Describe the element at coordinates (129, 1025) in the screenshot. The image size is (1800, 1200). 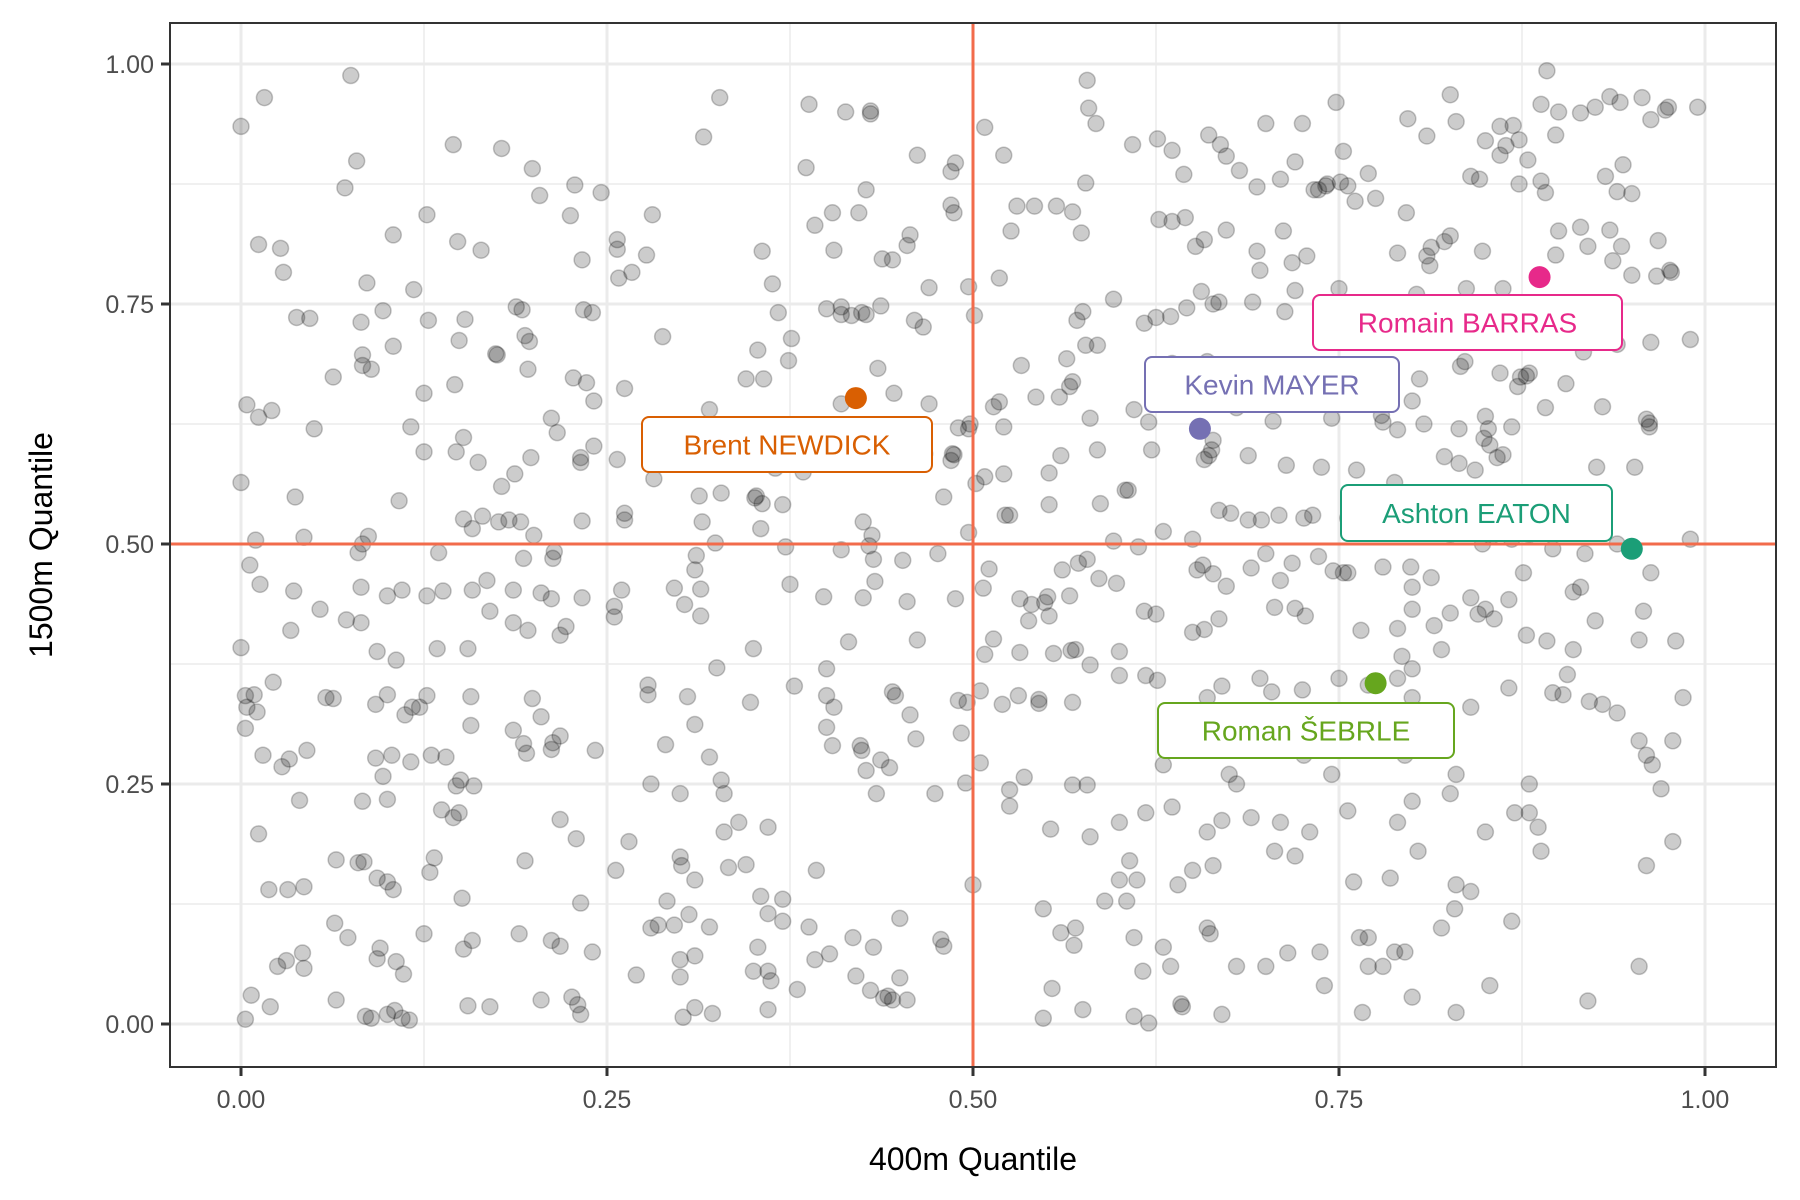
I see `y-tick-label: 0.00` at that location.